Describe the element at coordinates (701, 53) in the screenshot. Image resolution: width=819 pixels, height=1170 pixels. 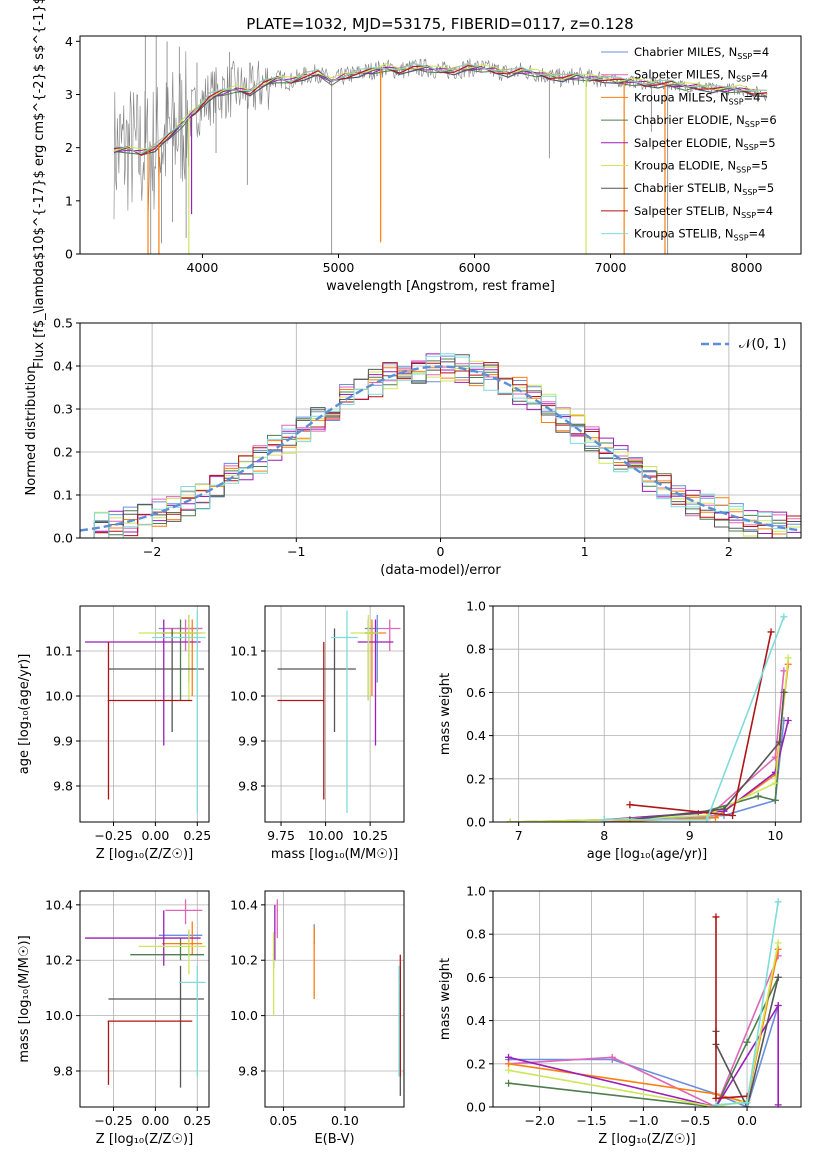
I see `spectrum-legend-label: Chabrier MILES, NSSP=4` at that location.